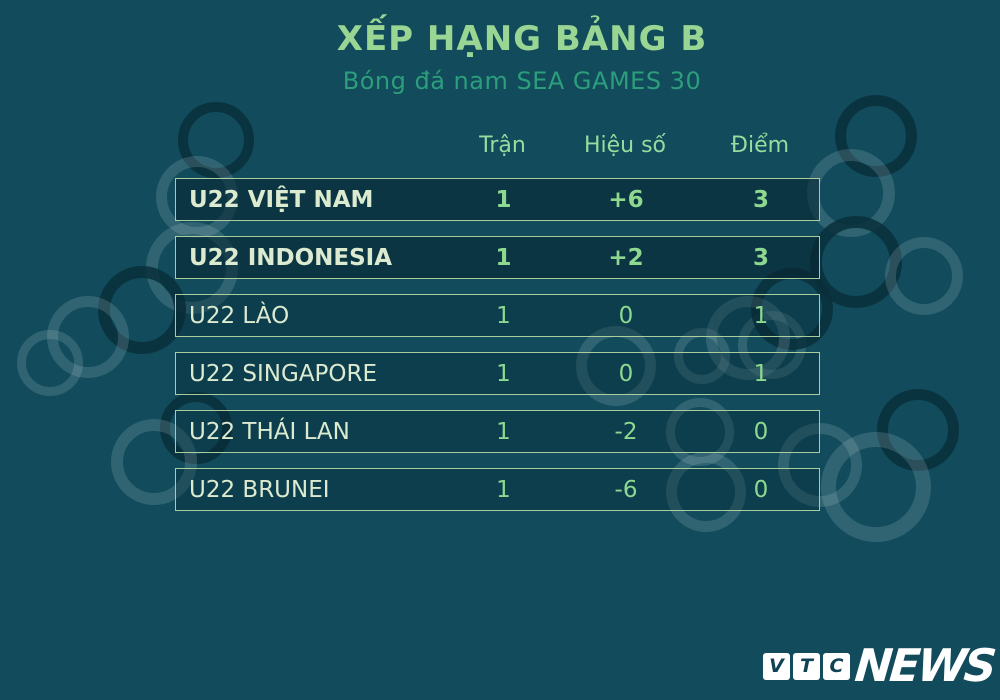 This screenshot has height=700, width=1000. What do you see at coordinates (924, 665) in the screenshot?
I see `logo-wordmark: NEWS` at bounding box center [924, 665].